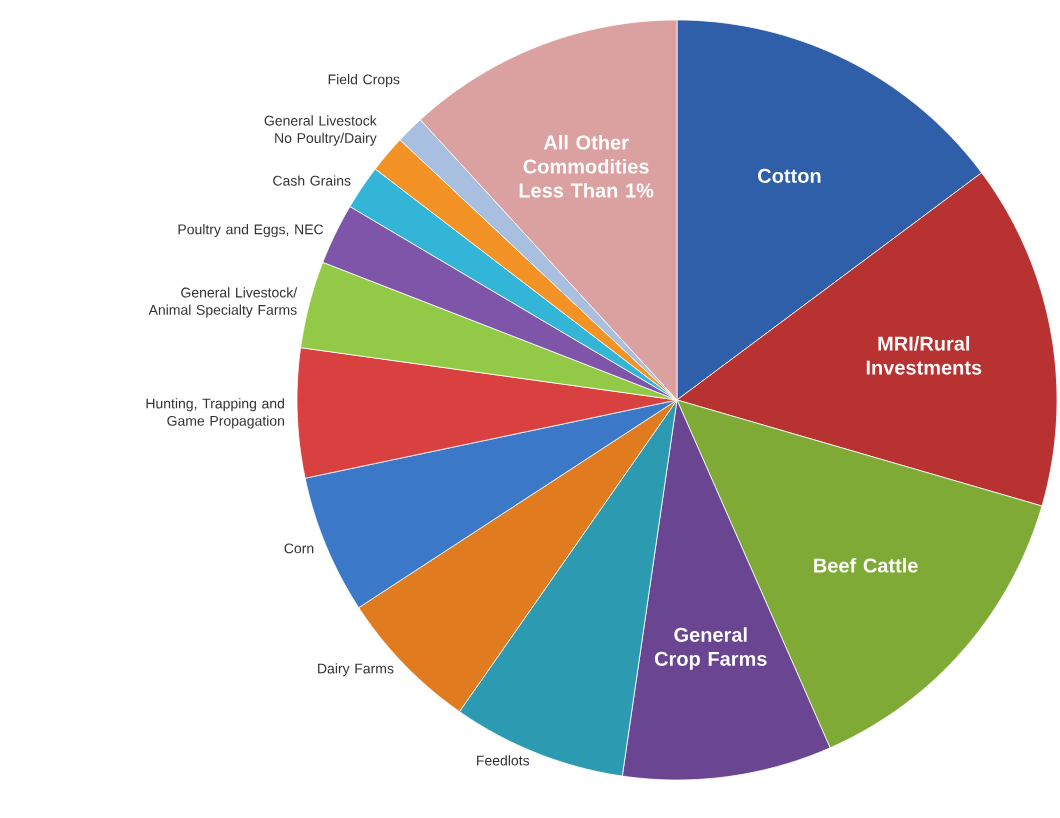 The width and height of the screenshot is (1060, 818). What do you see at coordinates (364, 81) in the screenshot?
I see `slice-label: Field Crops` at bounding box center [364, 81].